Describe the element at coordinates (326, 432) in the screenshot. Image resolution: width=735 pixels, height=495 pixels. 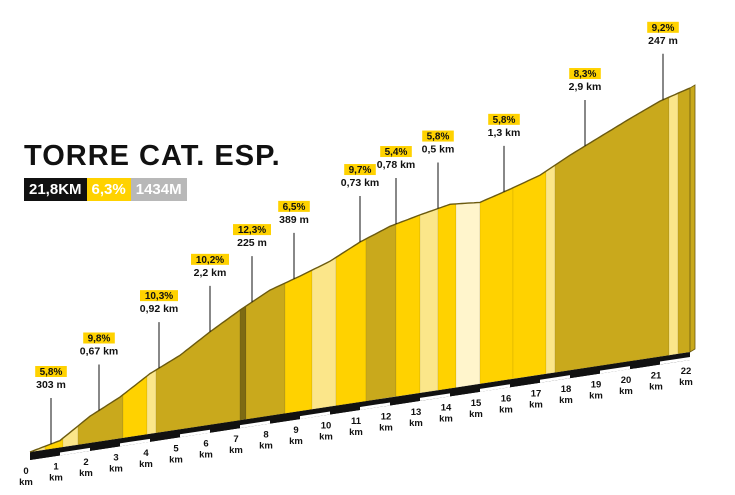
I see `x-tick-label-10: 10 km` at that location.